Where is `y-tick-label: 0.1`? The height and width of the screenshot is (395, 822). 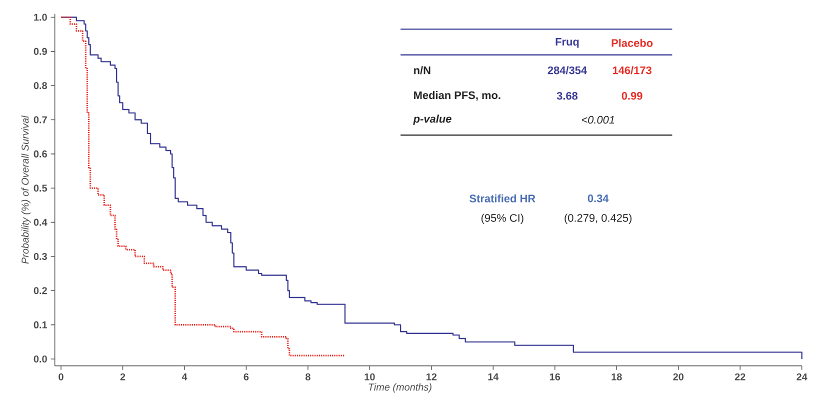
y-tick-label: 0.1 is located at coordinates (41, 324).